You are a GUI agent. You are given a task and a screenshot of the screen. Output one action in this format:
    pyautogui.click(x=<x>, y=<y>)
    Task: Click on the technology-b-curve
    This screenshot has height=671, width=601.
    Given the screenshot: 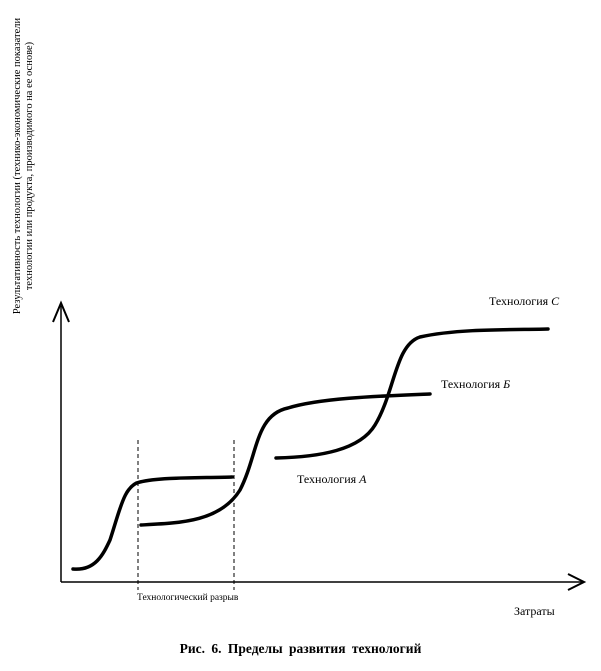 What is the action you would take?
    pyautogui.click(x=285, y=459)
    